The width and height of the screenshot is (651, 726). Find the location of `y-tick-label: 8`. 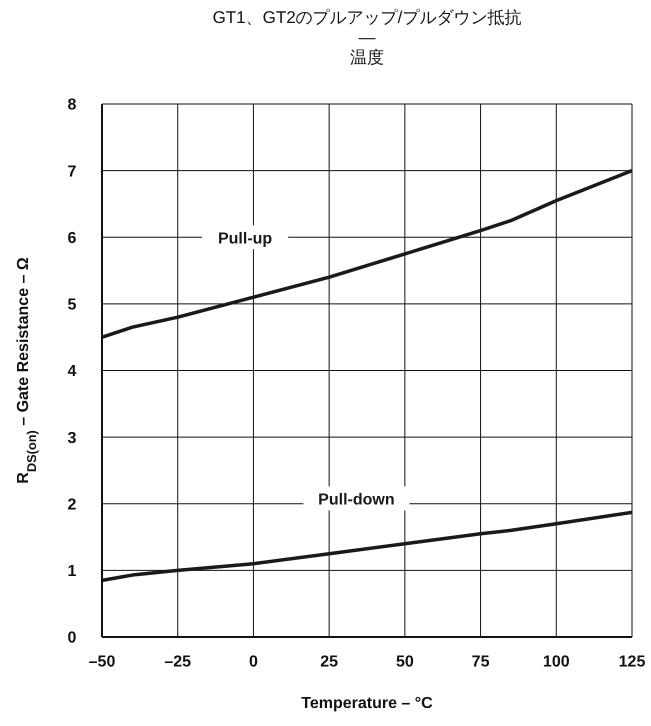

y-tick-label: 8 is located at coordinates (72, 105).